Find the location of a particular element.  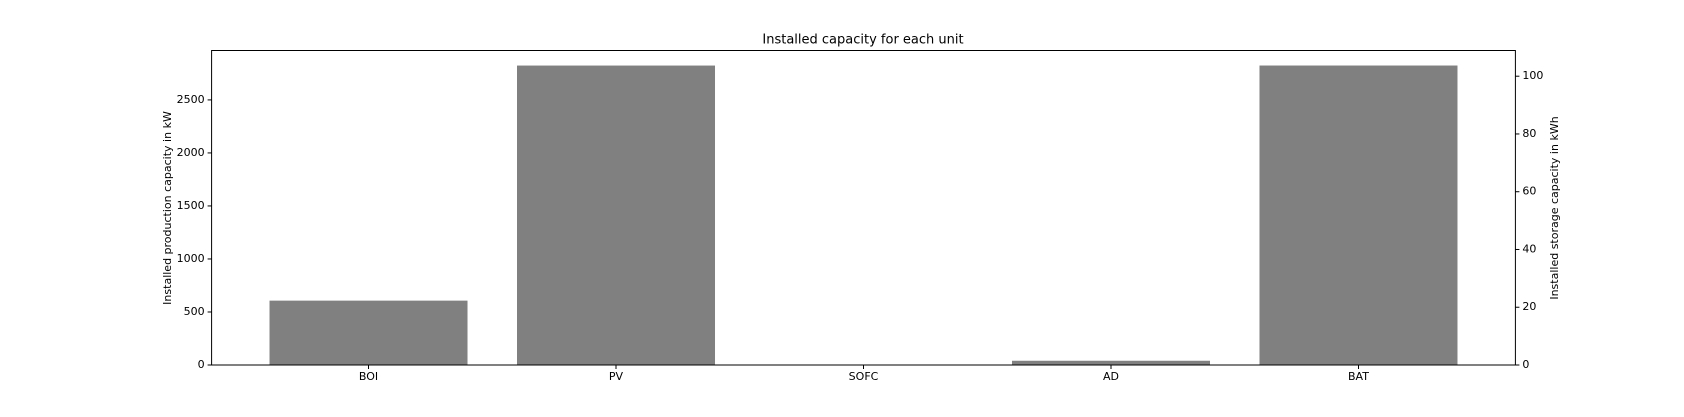

y2-tick-label: 100 is located at coordinates (1532, 75).